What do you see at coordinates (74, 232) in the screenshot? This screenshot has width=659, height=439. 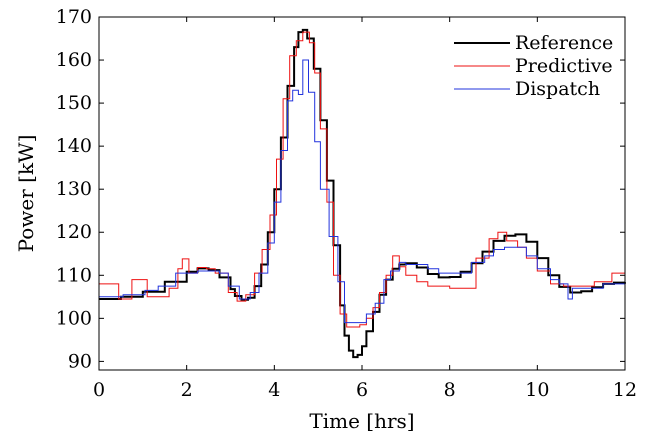 I see `y-tick-label: 120` at bounding box center [74, 232].